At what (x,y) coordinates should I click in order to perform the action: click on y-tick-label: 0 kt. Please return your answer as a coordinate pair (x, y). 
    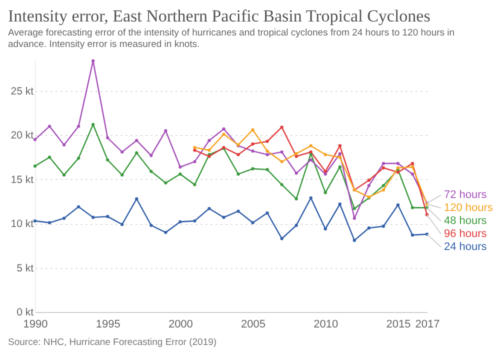
    Looking at the image, I should click on (25, 312).